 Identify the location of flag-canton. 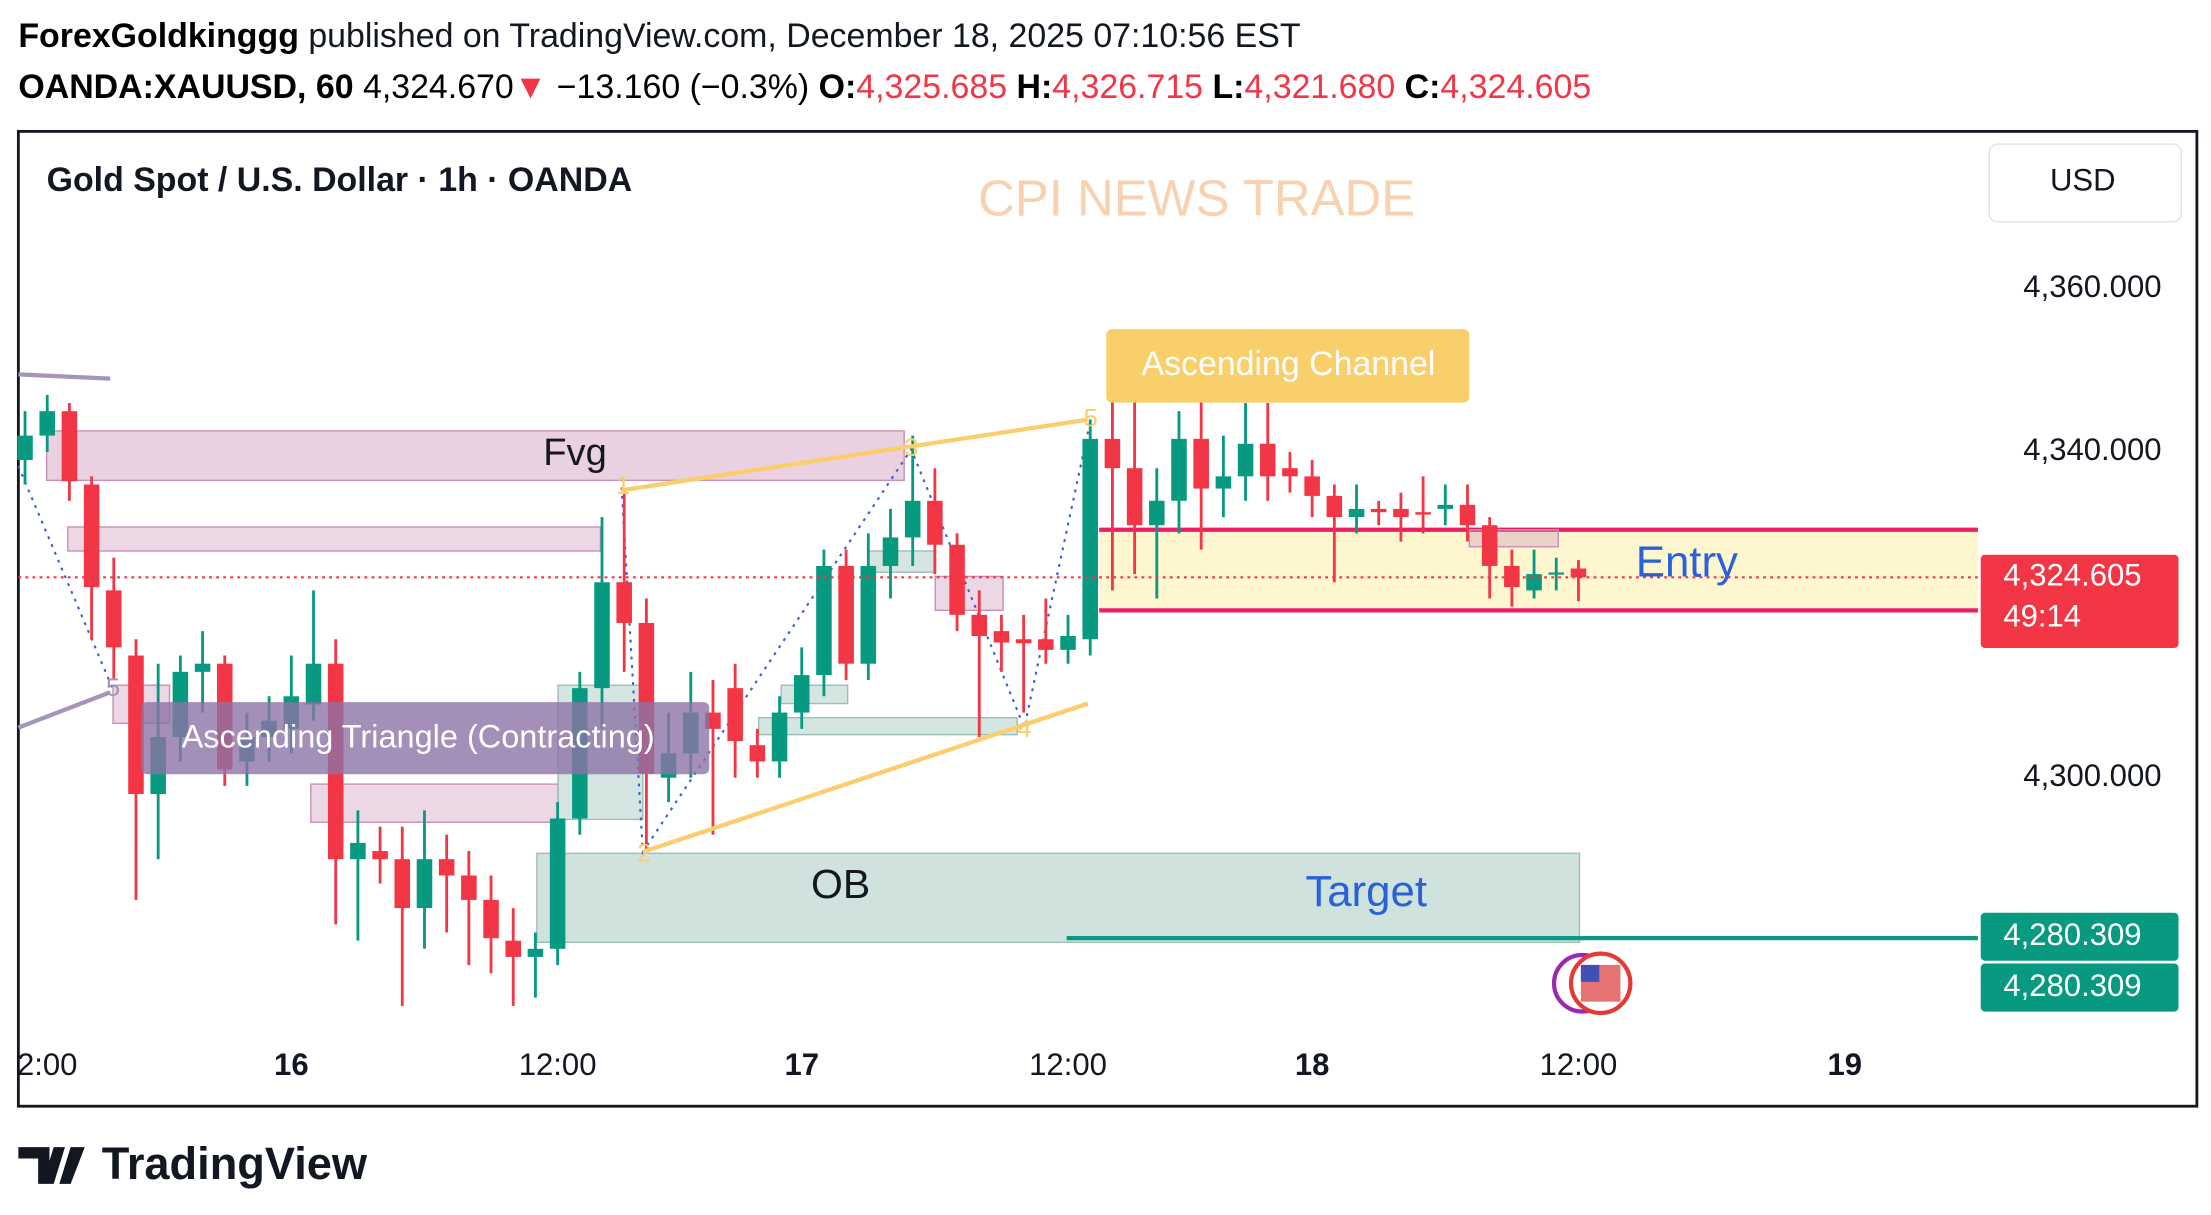
(1590, 973).